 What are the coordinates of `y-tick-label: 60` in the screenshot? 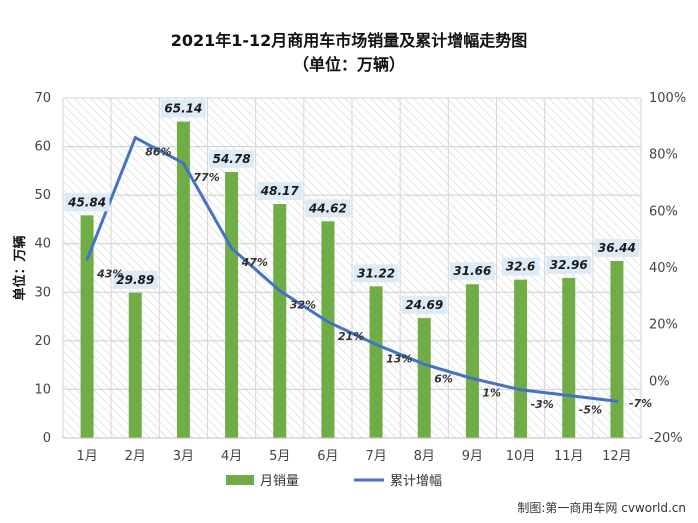 It's located at (42, 147).